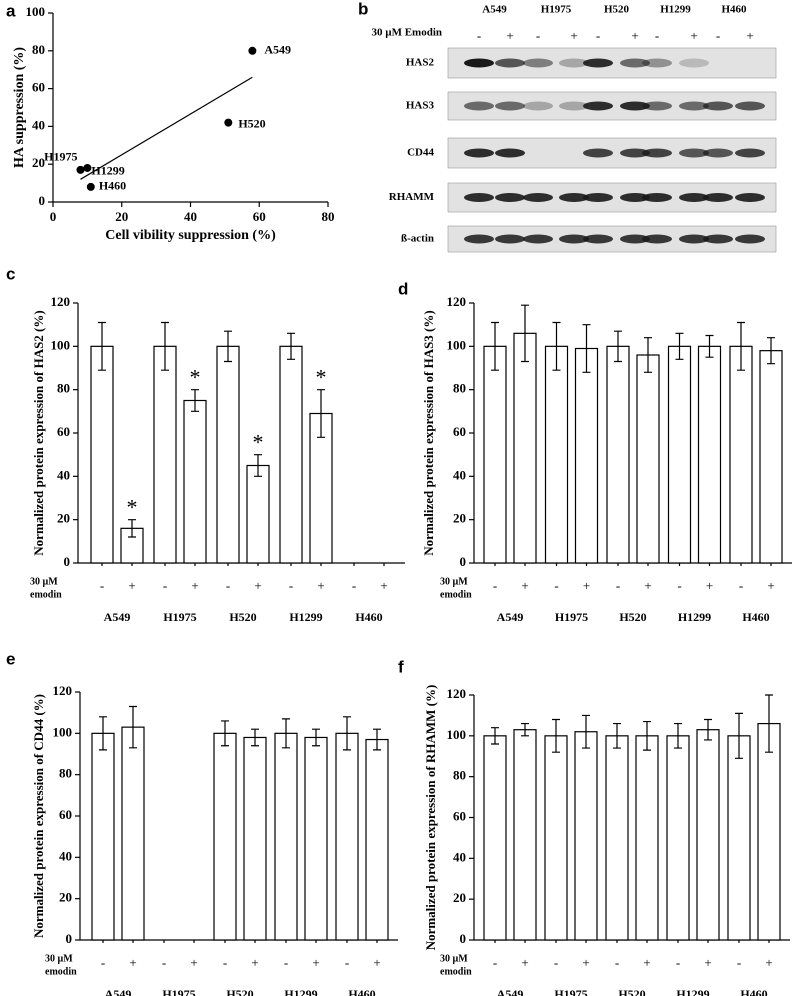 This screenshot has width=797, height=996. What do you see at coordinates (401, 666) in the screenshot?
I see `panel-letter: f` at bounding box center [401, 666].